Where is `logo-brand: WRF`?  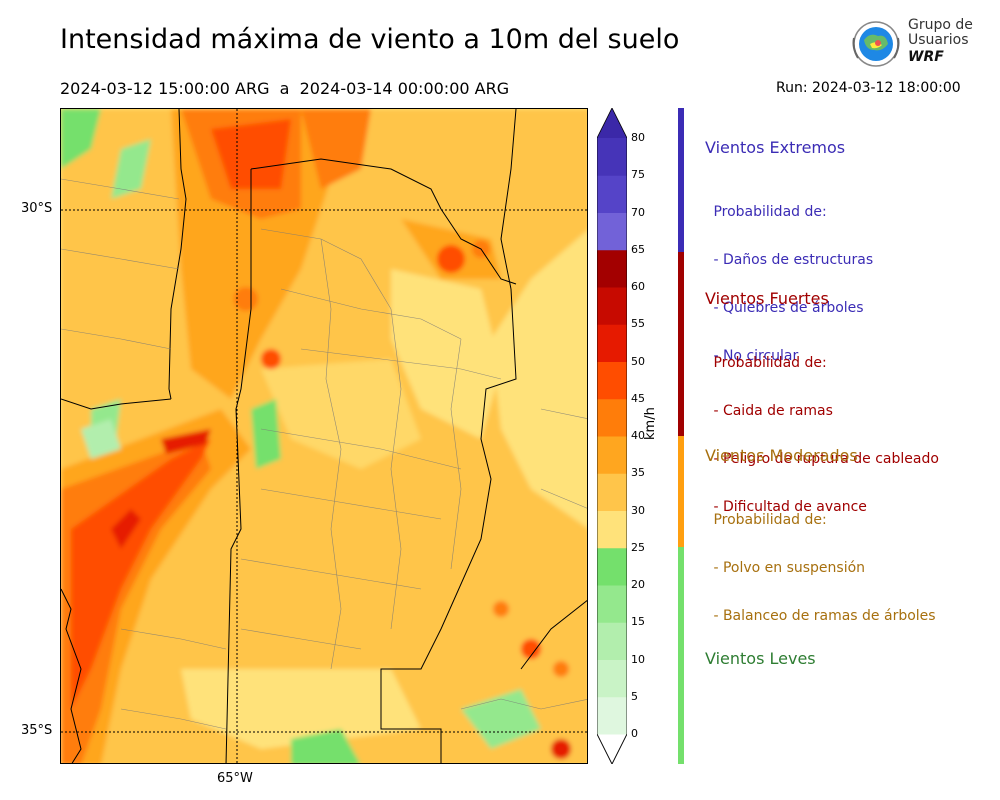 logo-brand: WRF is located at coordinates (926, 57).